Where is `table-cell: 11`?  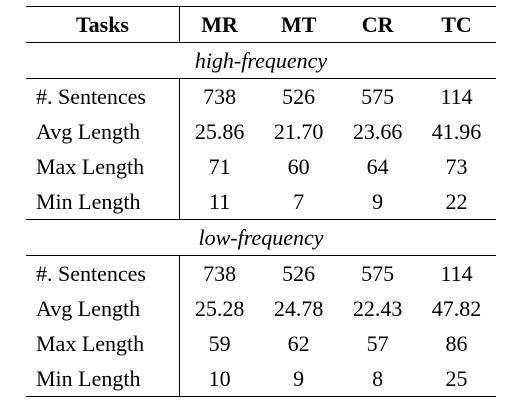
table-cell: 11 is located at coordinates (220, 201).